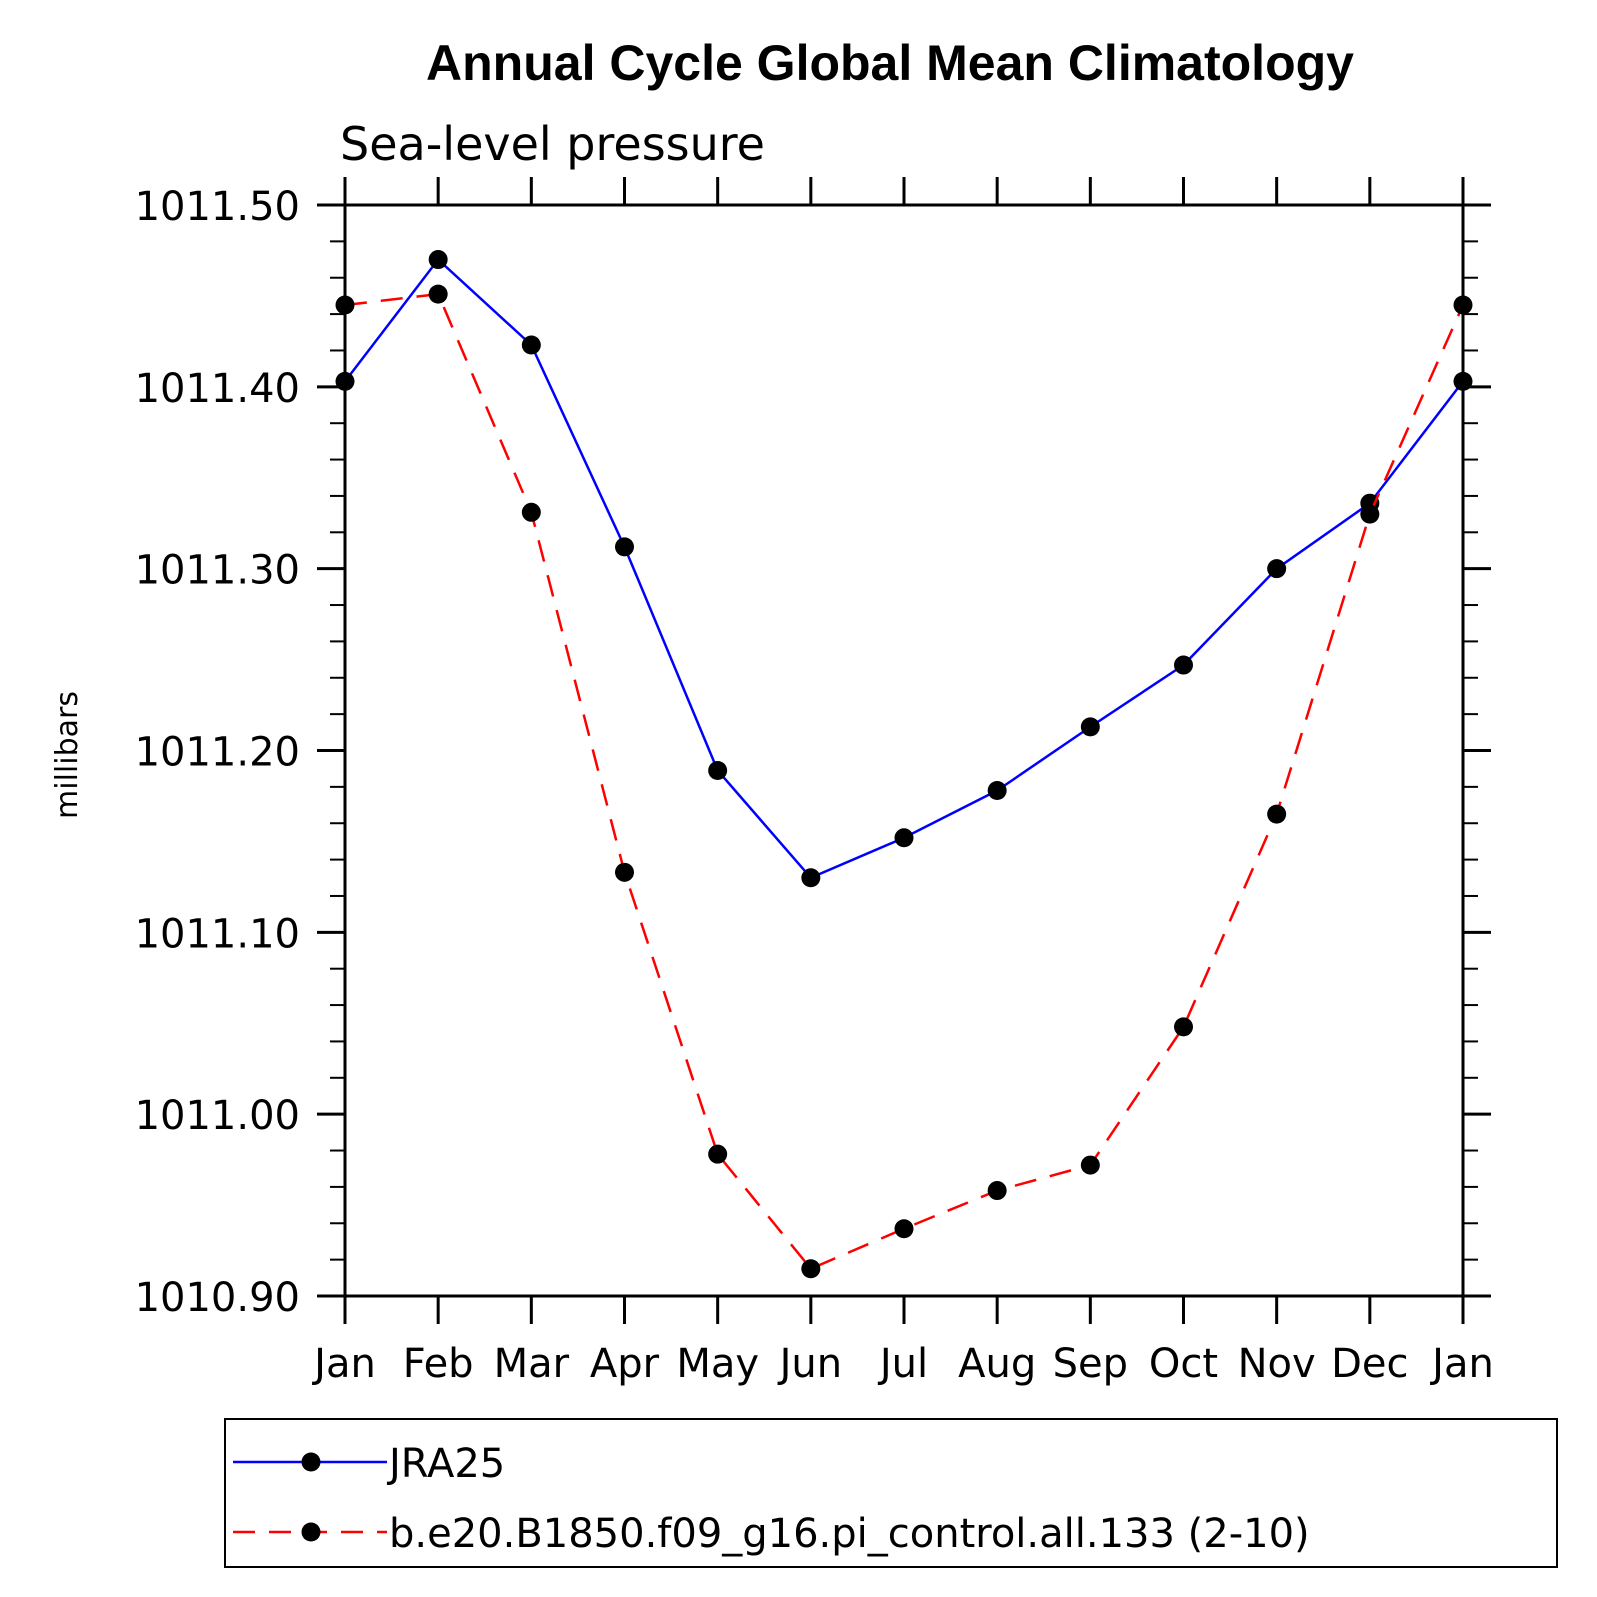  What do you see at coordinates (217, 389) in the screenshot?
I see `y-tick-label: 1011.40` at bounding box center [217, 389].